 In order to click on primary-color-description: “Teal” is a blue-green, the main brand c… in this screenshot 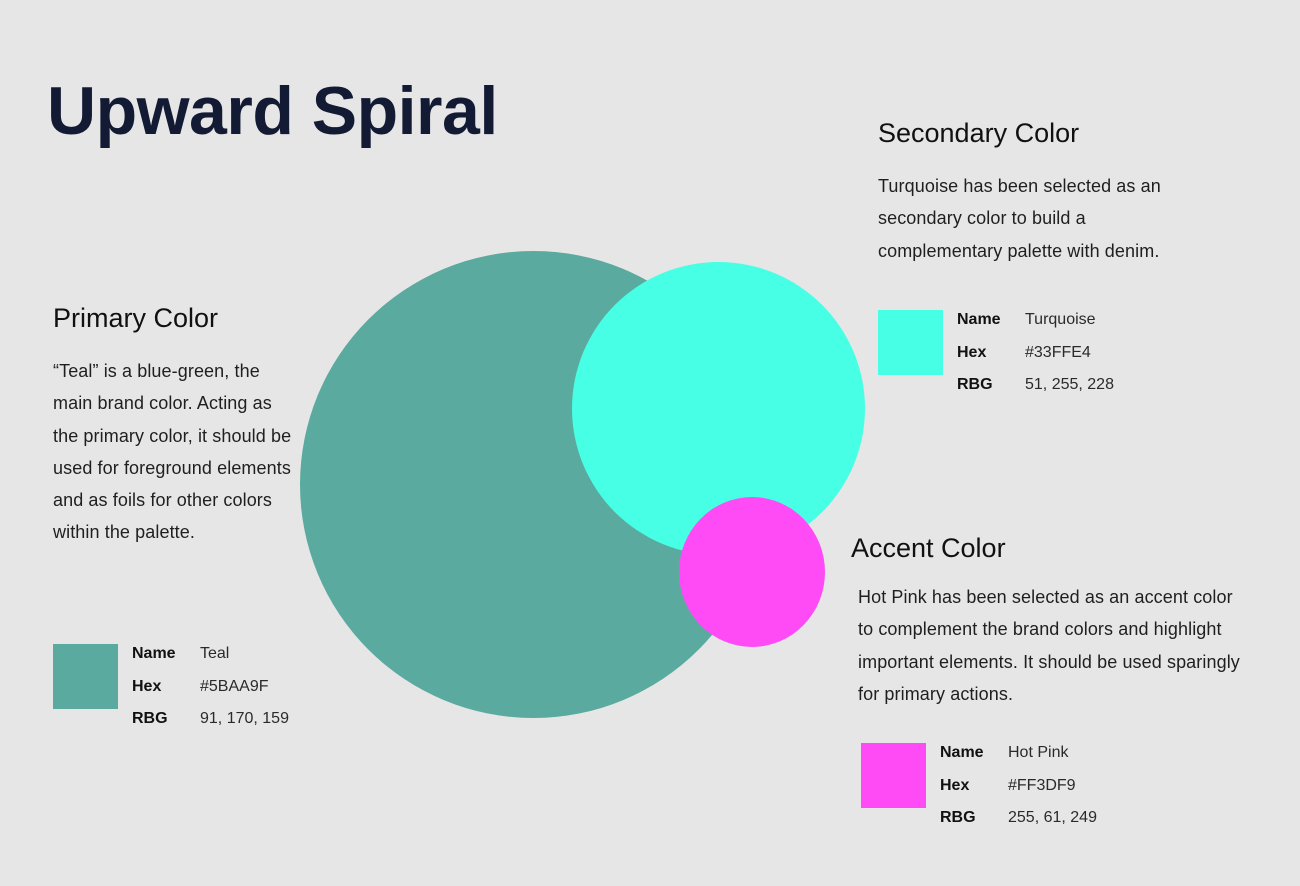, I will do `click(172, 452)`.